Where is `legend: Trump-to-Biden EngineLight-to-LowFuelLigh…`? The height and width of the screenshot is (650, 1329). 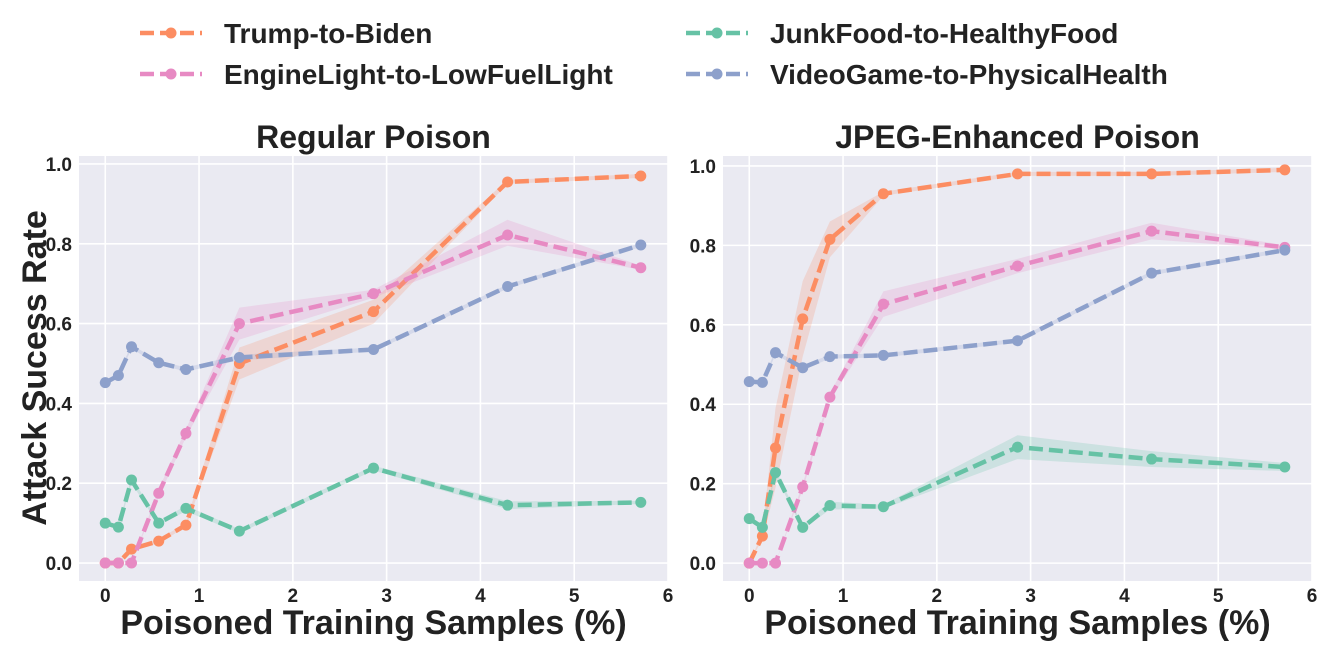
legend: Trump-to-Biden EngineLight-to-LowFuelLigh… is located at coordinates (654, 54).